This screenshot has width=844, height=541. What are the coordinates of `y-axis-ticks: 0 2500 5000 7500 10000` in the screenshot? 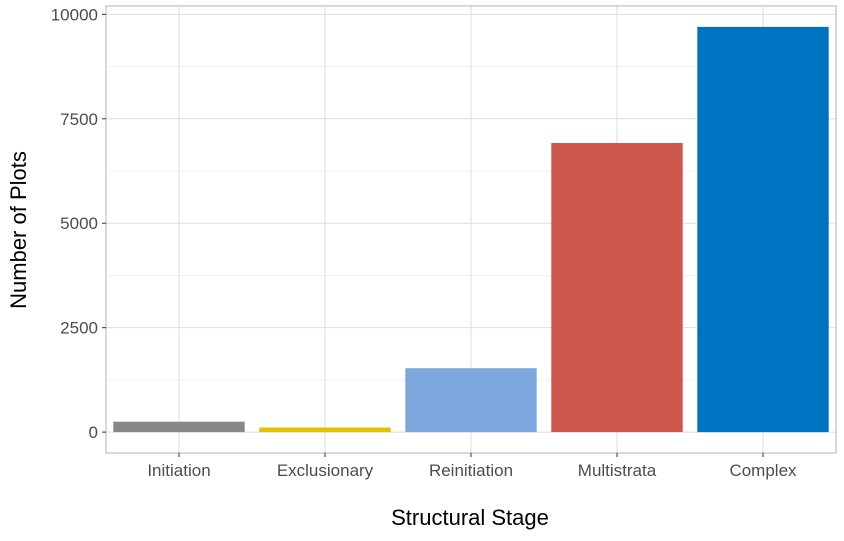 It's located at (78, 223).